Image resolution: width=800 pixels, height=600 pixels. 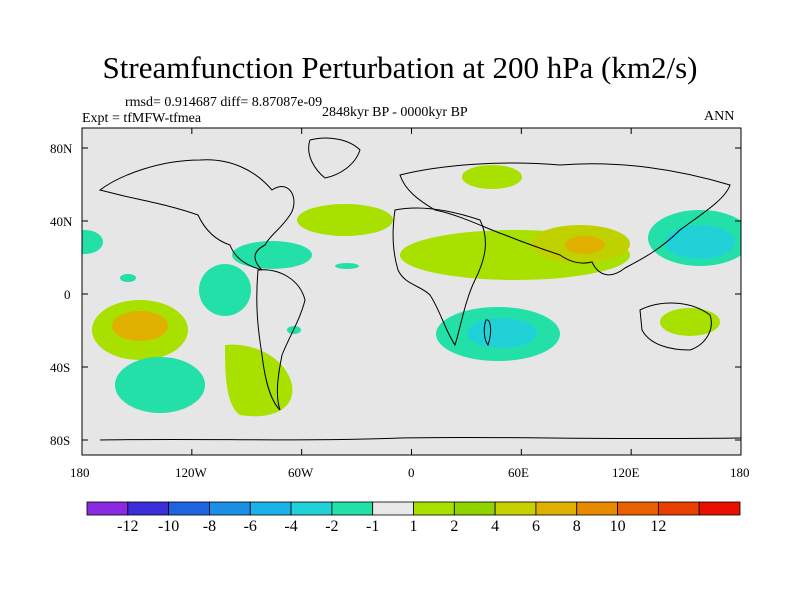 I want to click on lat-tick-label: 80S, so click(x=60, y=440).